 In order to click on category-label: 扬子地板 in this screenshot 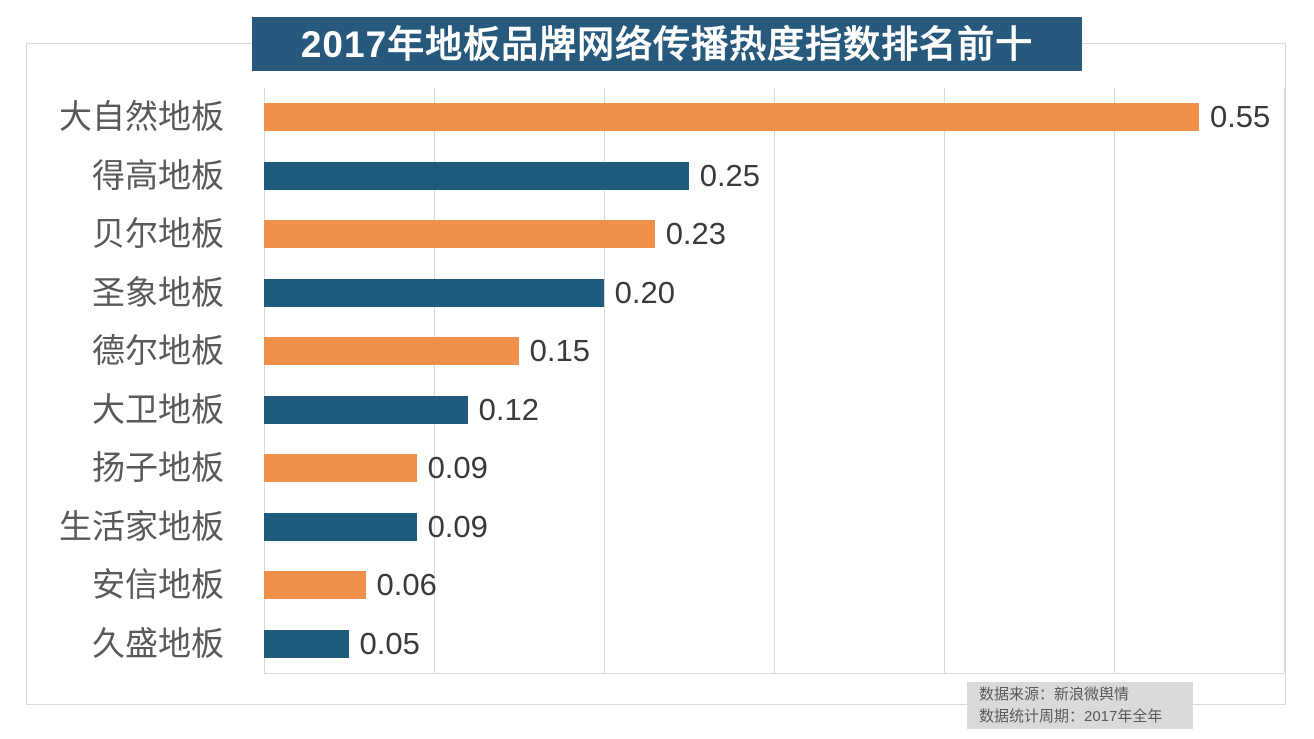, I will do `click(158, 468)`.